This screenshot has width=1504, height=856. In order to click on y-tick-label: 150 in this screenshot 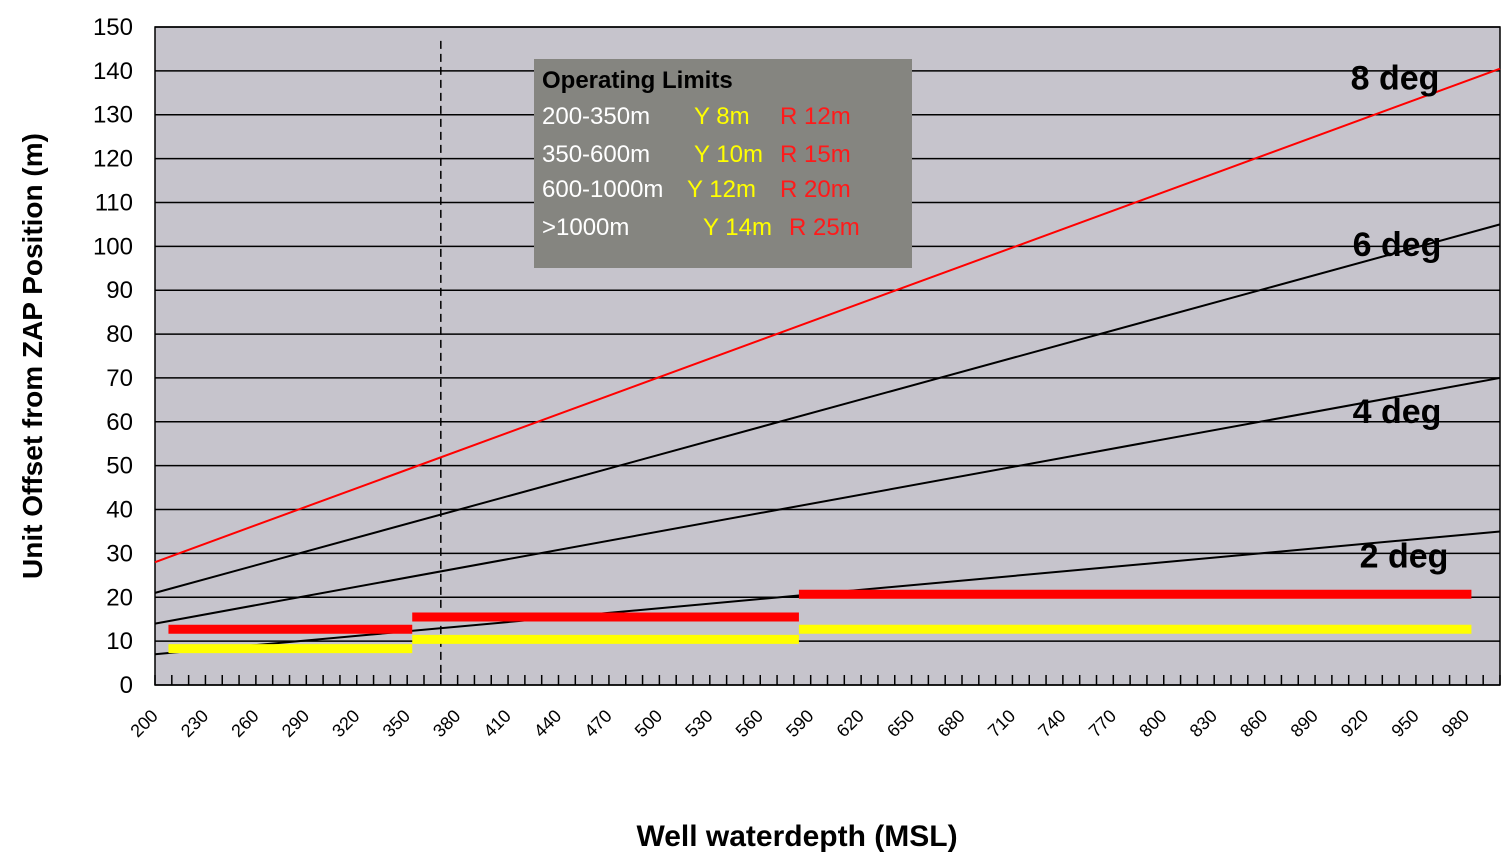, I will do `click(113, 27)`.